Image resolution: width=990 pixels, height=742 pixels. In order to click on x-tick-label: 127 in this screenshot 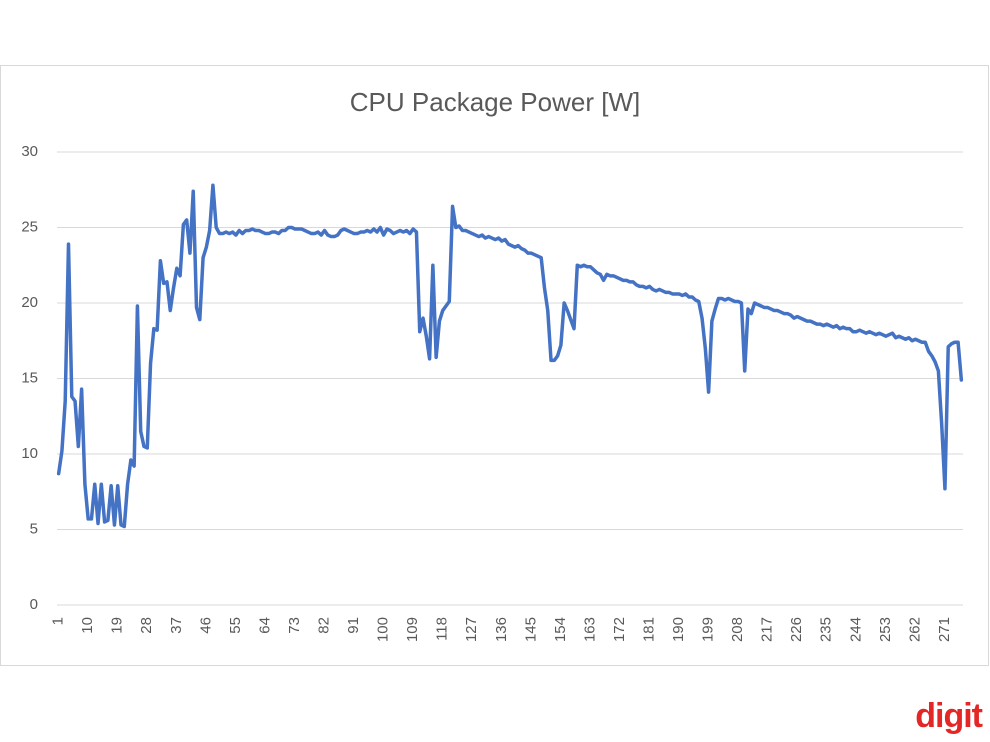, I will do `click(471, 629)`.